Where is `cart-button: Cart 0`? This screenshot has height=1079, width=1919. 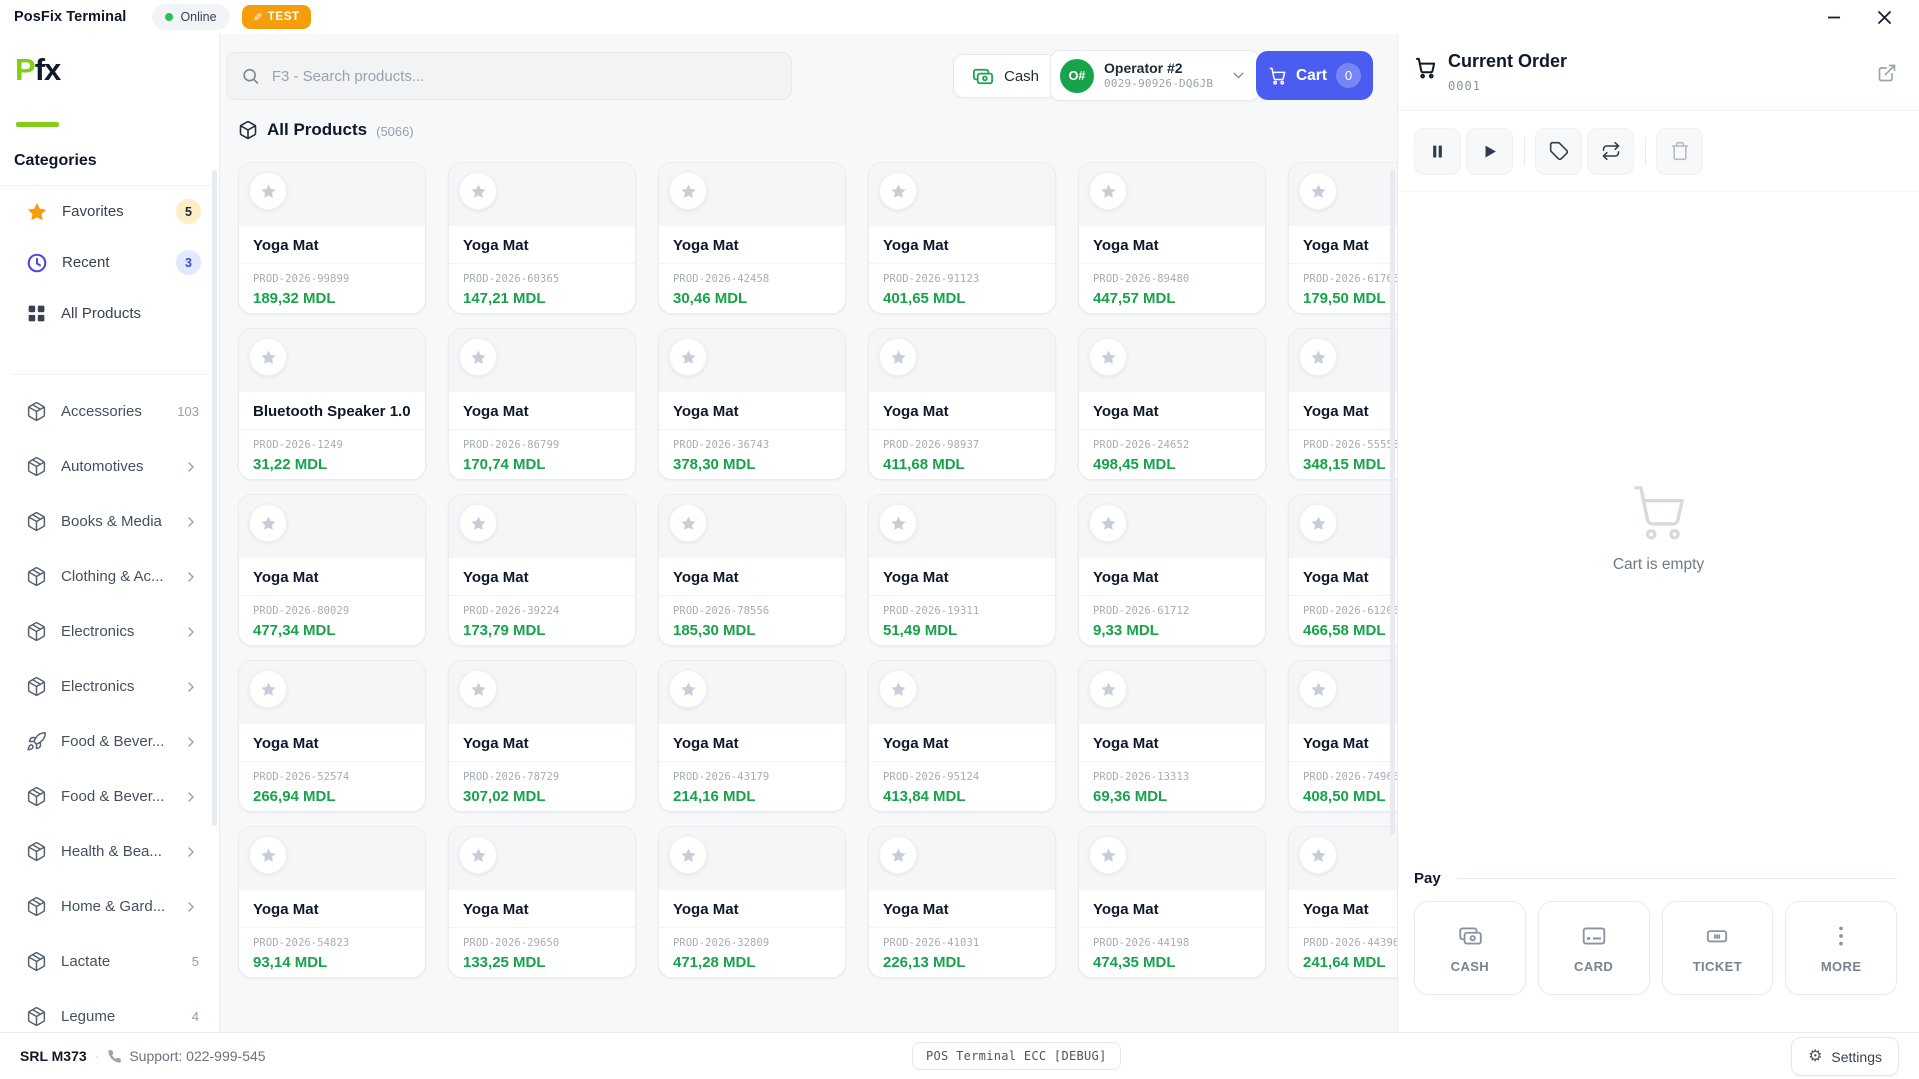 cart-button: Cart 0 is located at coordinates (1314, 75).